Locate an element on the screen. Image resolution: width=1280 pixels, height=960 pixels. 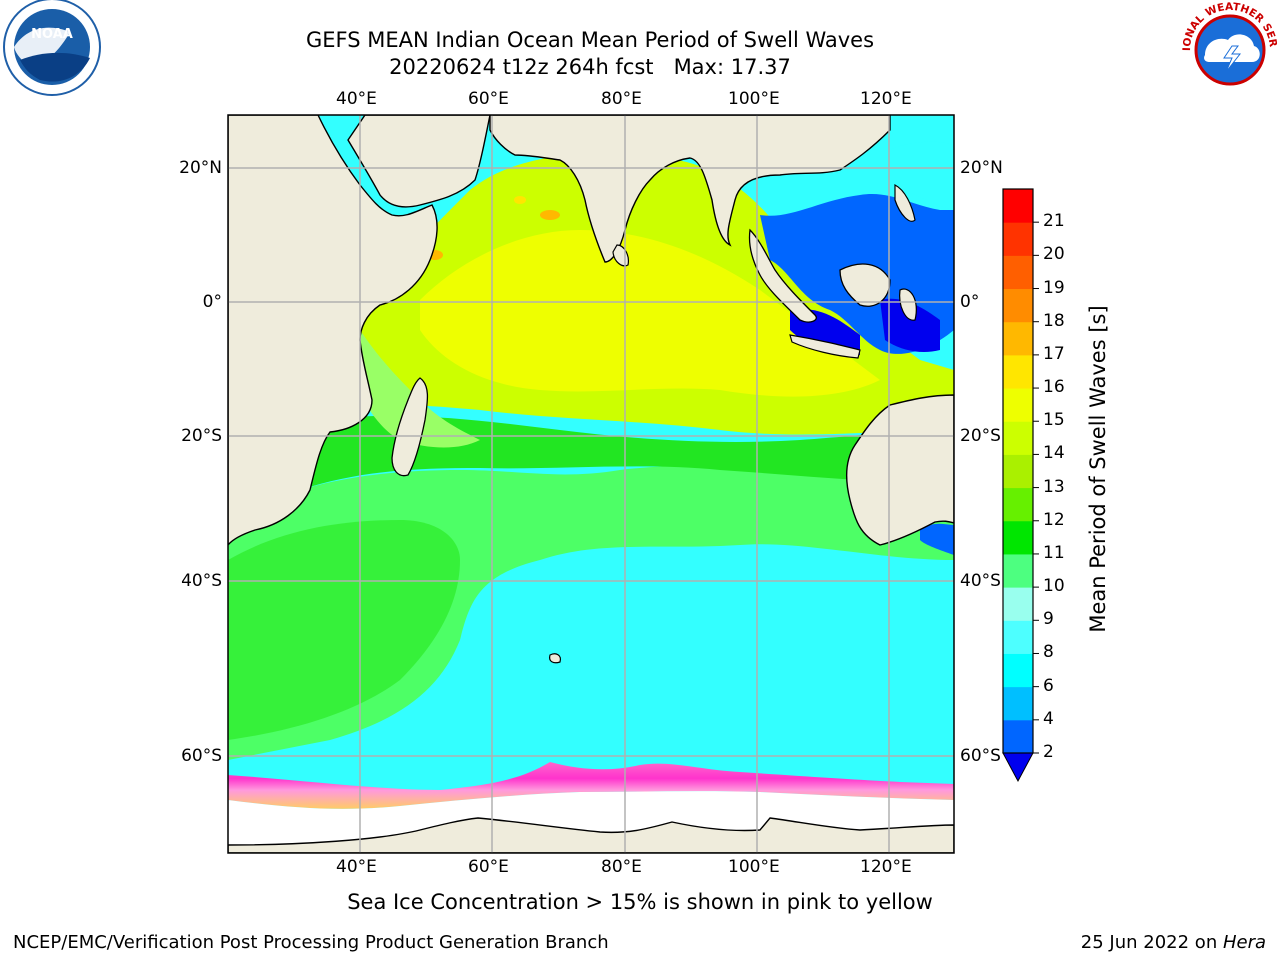
lon-tick-bottom-60e: 60°E is located at coordinates (488, 867).